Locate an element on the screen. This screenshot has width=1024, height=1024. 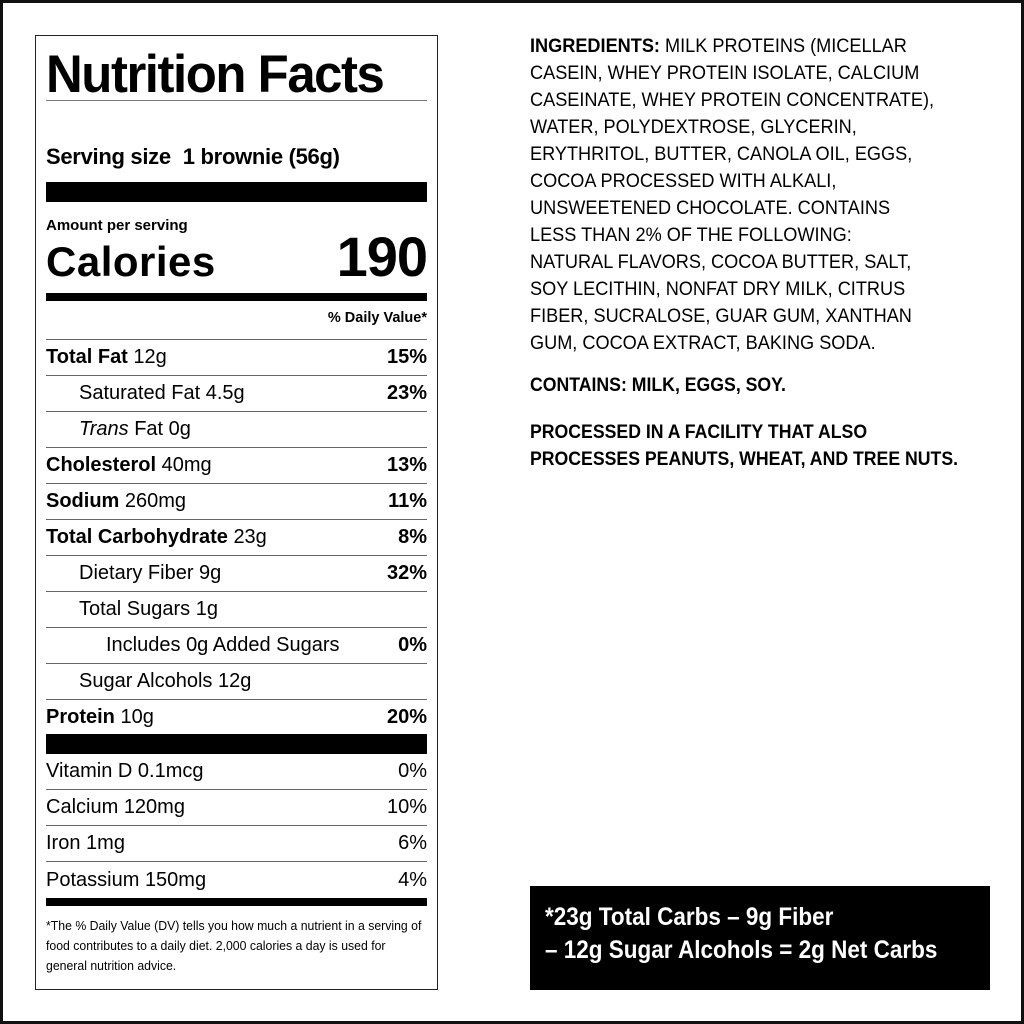
ingredients-line: MILK PROTEINS (MICELLAR is located at coordinates (783, 46).